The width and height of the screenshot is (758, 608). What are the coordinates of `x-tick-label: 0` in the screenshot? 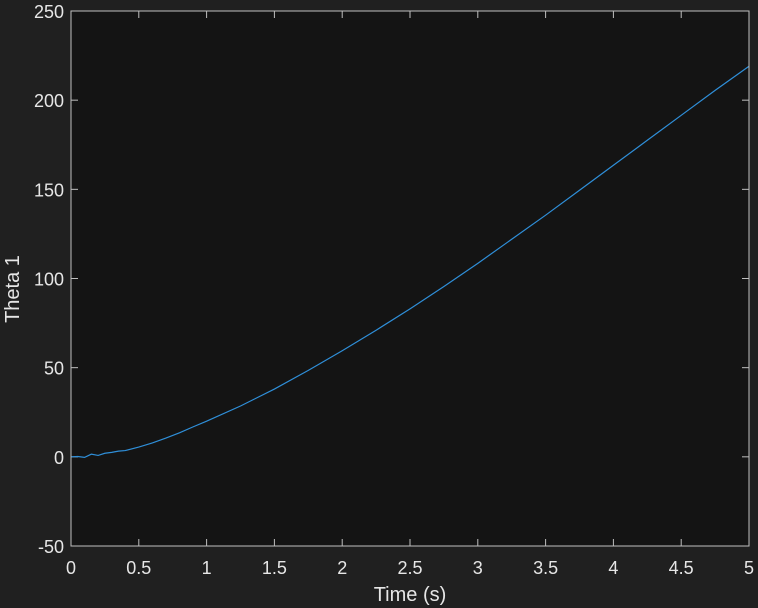 It's located at (71, 568).